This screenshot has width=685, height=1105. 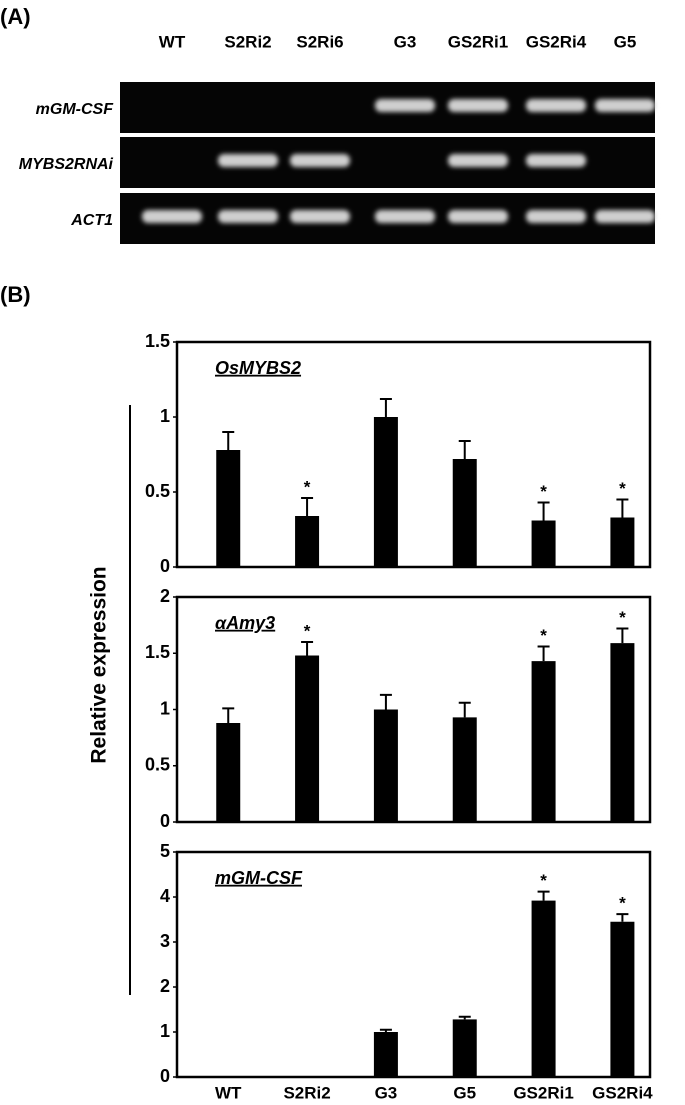 What do you see at coordinates (306, 1092) in the screenshot?
I see `x-tick-label: S2Ri2` at bounding box center [306, 1092].